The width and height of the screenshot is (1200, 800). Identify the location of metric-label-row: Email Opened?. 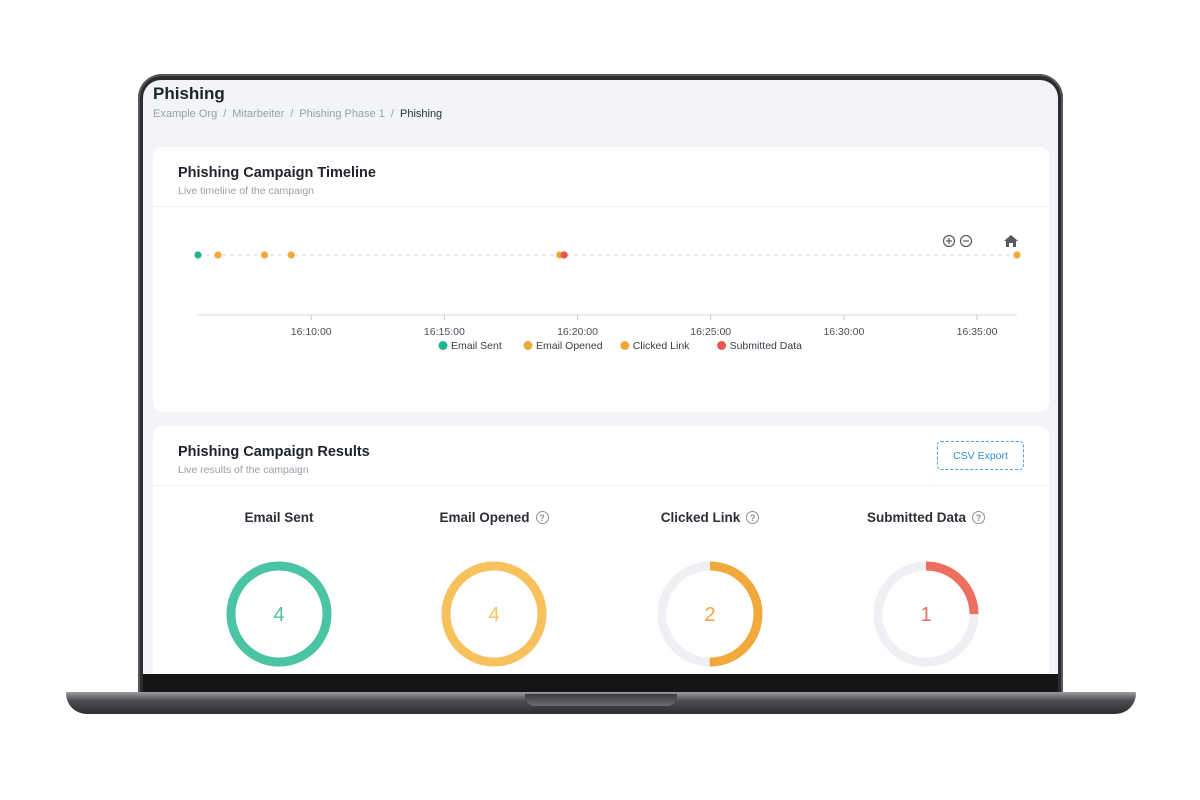
(494, 517).